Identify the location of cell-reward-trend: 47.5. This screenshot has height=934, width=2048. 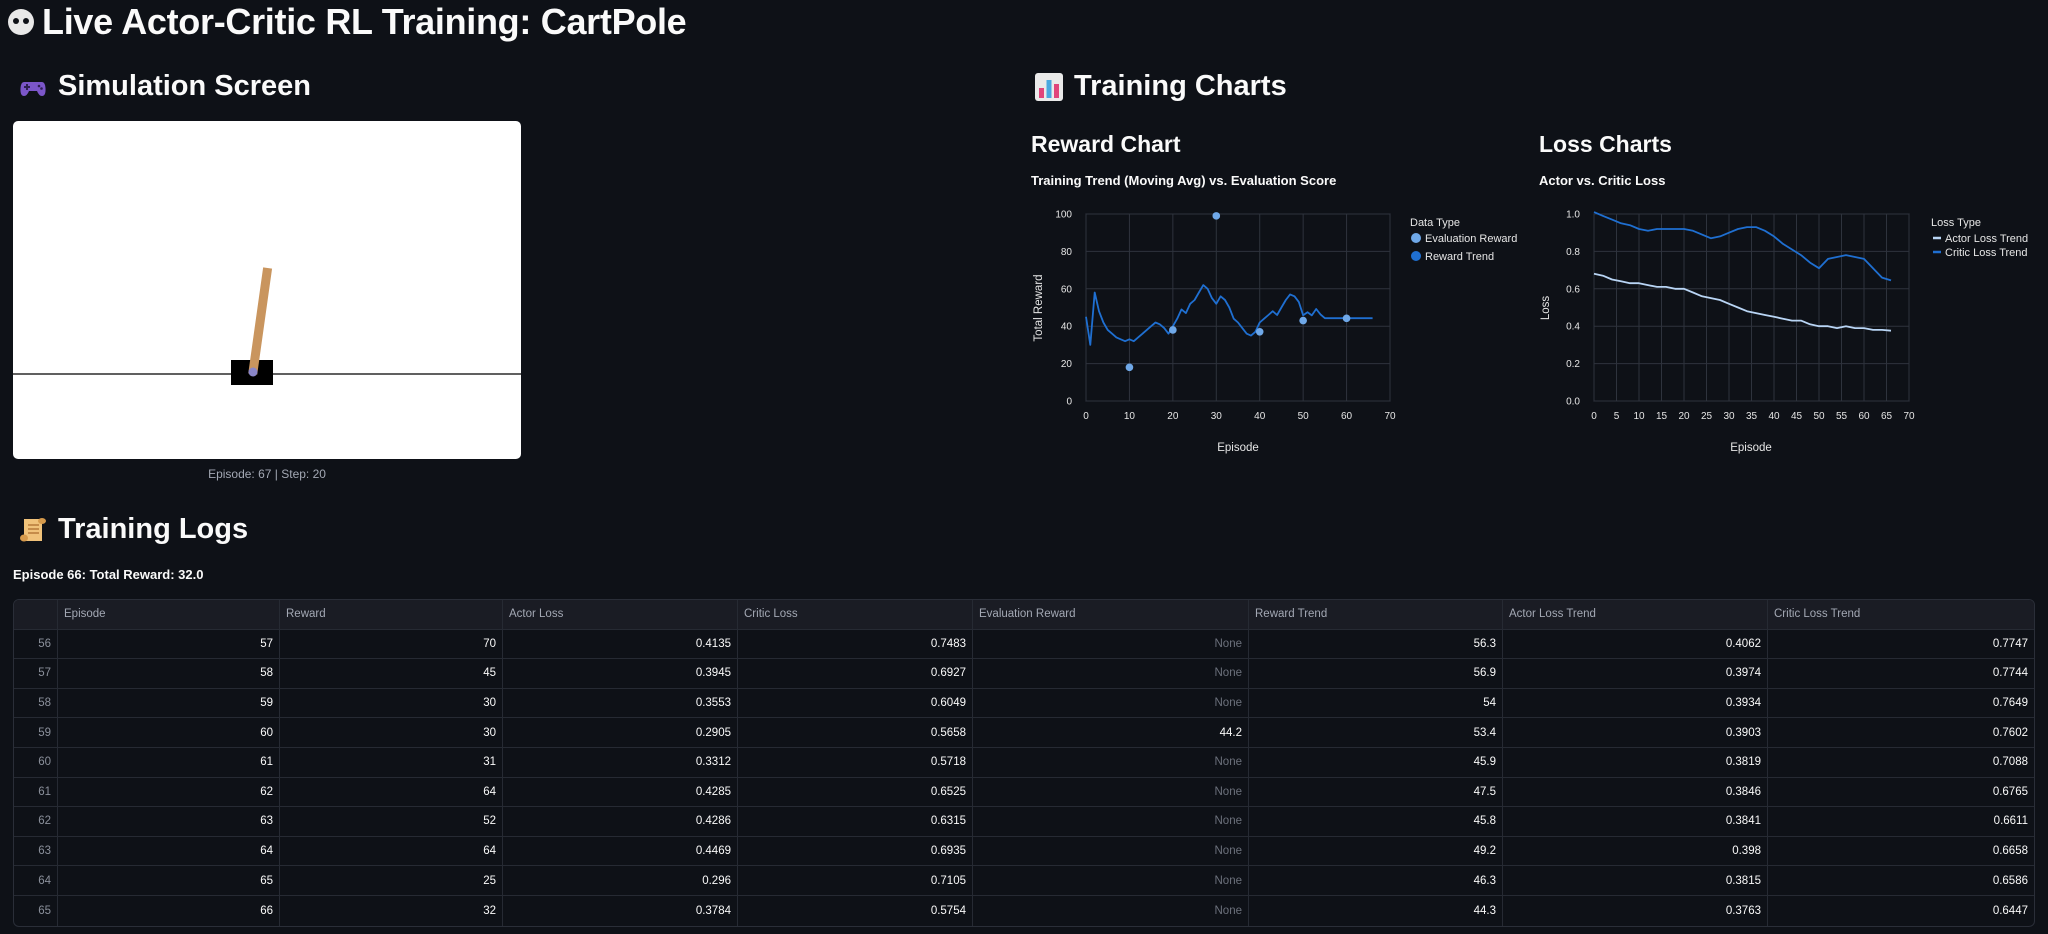
(1376, 792).